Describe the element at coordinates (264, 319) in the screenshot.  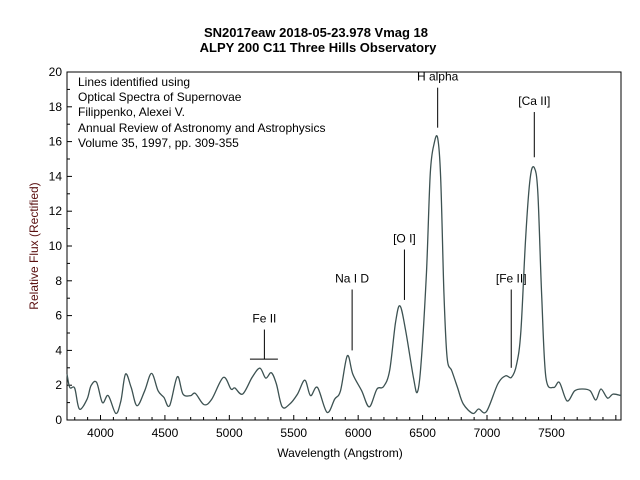
I see `line-id-label: Fe II` at that location.